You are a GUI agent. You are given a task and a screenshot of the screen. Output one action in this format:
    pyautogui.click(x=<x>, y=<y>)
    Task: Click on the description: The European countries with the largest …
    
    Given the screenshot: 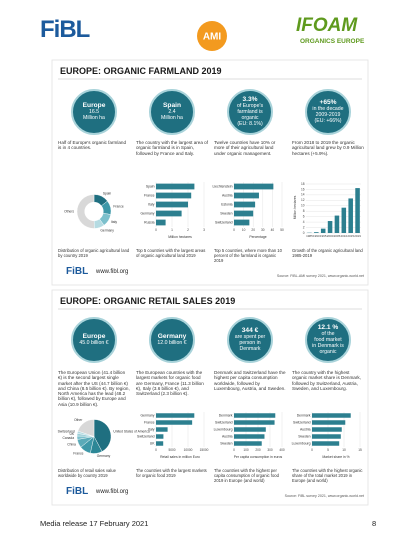 What is the action you would take?
    pyautogui.click(x=170, y=383)
    